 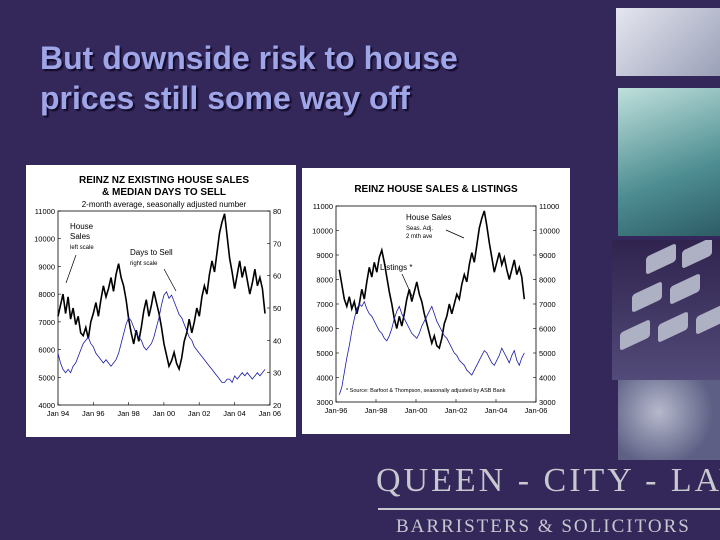 What do you see at coordinates (225, 98) in the screenshot?
I see `slide-title-line-2: prices still some way off` at bounding box center [225, 98].